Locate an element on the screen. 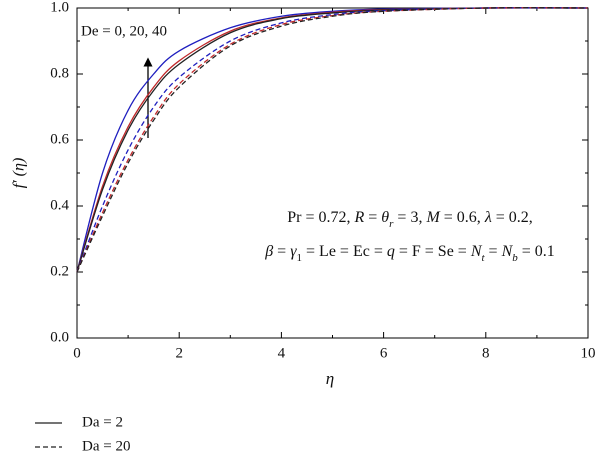 This screenshot has width=600, height=456. annotation-part: γ is located at coordinates (293, 251).